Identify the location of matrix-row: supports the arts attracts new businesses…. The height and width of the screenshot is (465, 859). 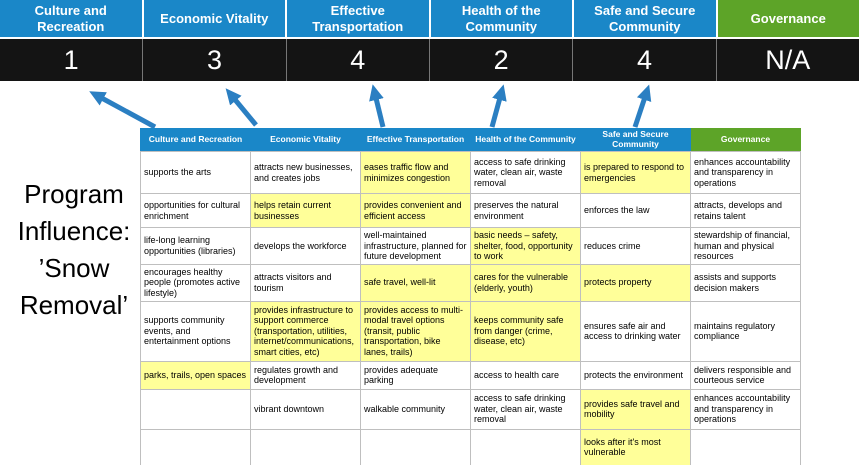
(470, 172).